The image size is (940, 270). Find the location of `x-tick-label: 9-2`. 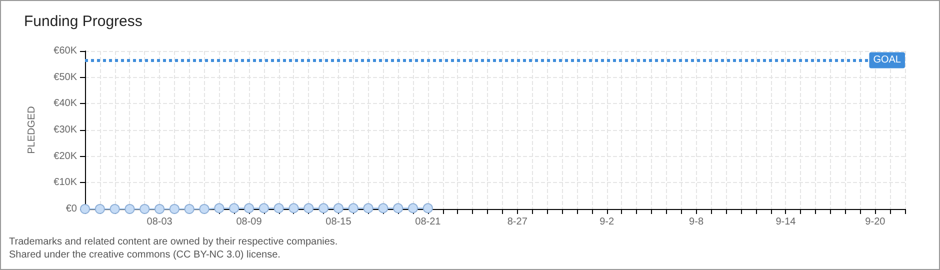

x-tick-label: 9-2 is located at coordinates (607, 222).